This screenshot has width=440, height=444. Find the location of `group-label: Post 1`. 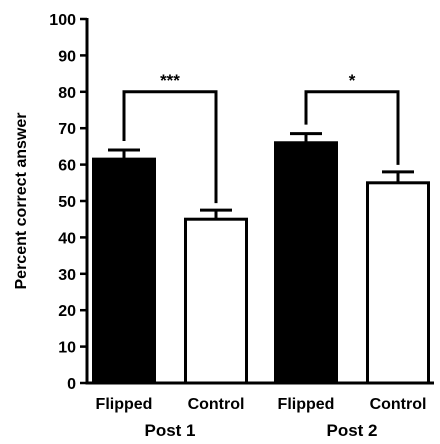

group-label: Post 1 is located at coordinates (169, 430).